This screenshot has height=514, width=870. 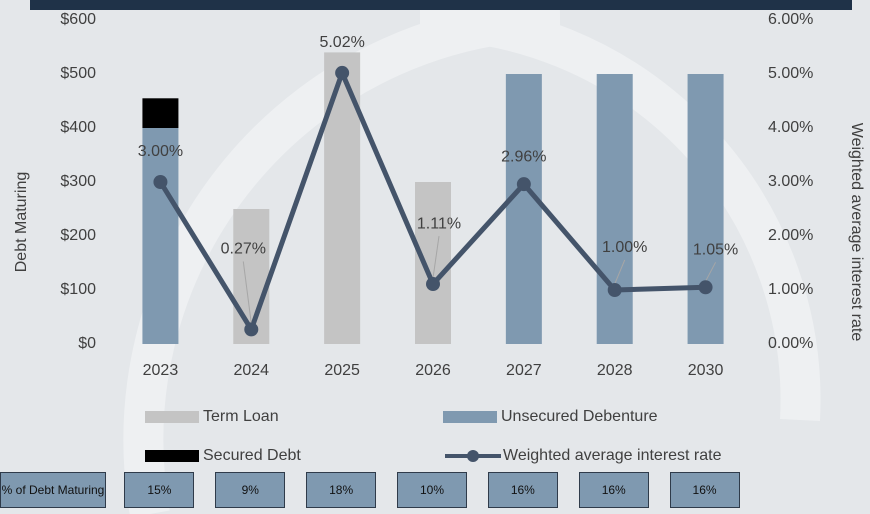 What do you see at coordinates (790, 289) in the screenshot?
I see `y2-tick-label: 1.00%` at bounding box center [790, 289].